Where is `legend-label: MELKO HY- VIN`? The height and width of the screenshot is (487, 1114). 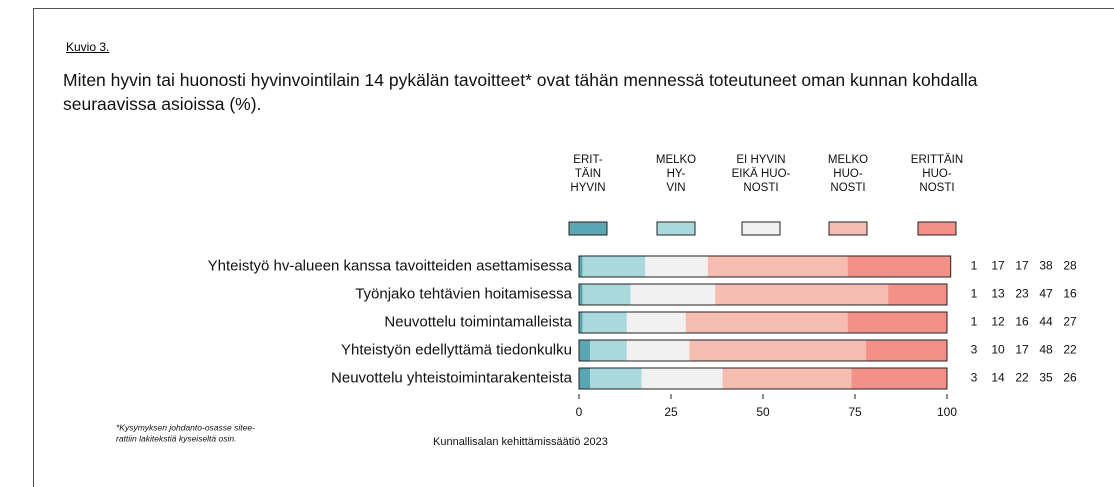
legend-label: MELKO HY- VIN is located at coordinates (676, 174).